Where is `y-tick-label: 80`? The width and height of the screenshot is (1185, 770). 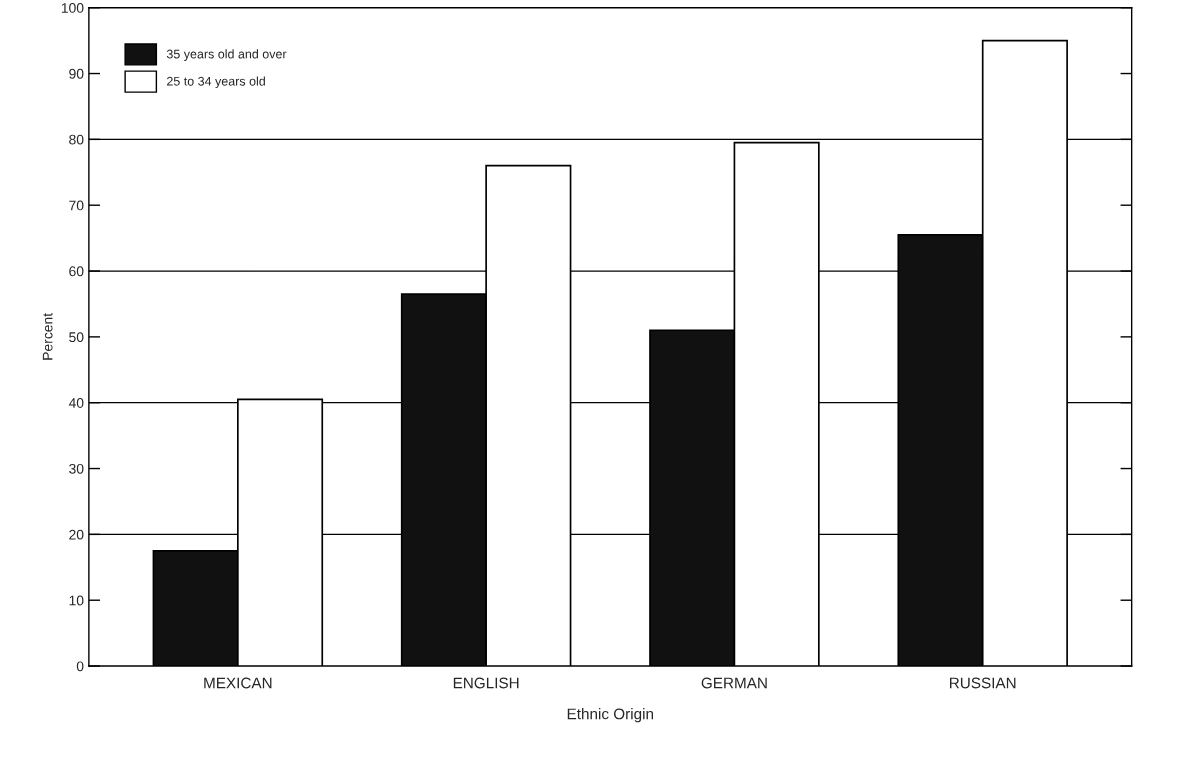 y-tick-label: 80 is located at coordinates (76, 139).